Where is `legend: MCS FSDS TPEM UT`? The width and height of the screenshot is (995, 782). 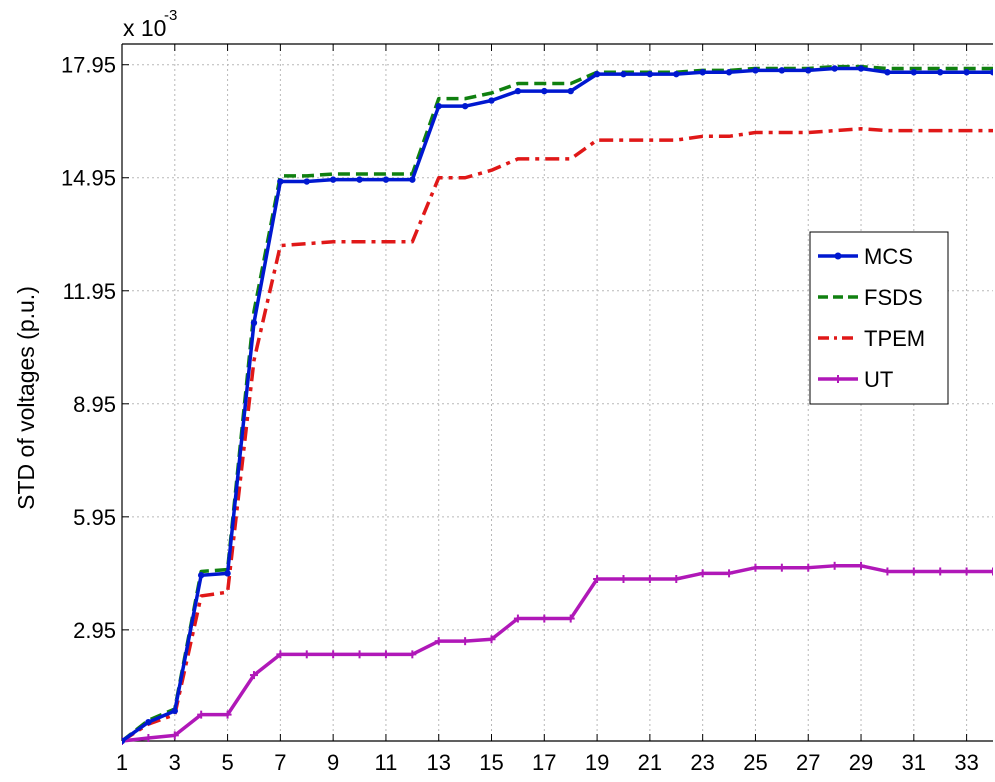
legend: MCS FSDS TPEM UT is located at coordinates (879, 318).